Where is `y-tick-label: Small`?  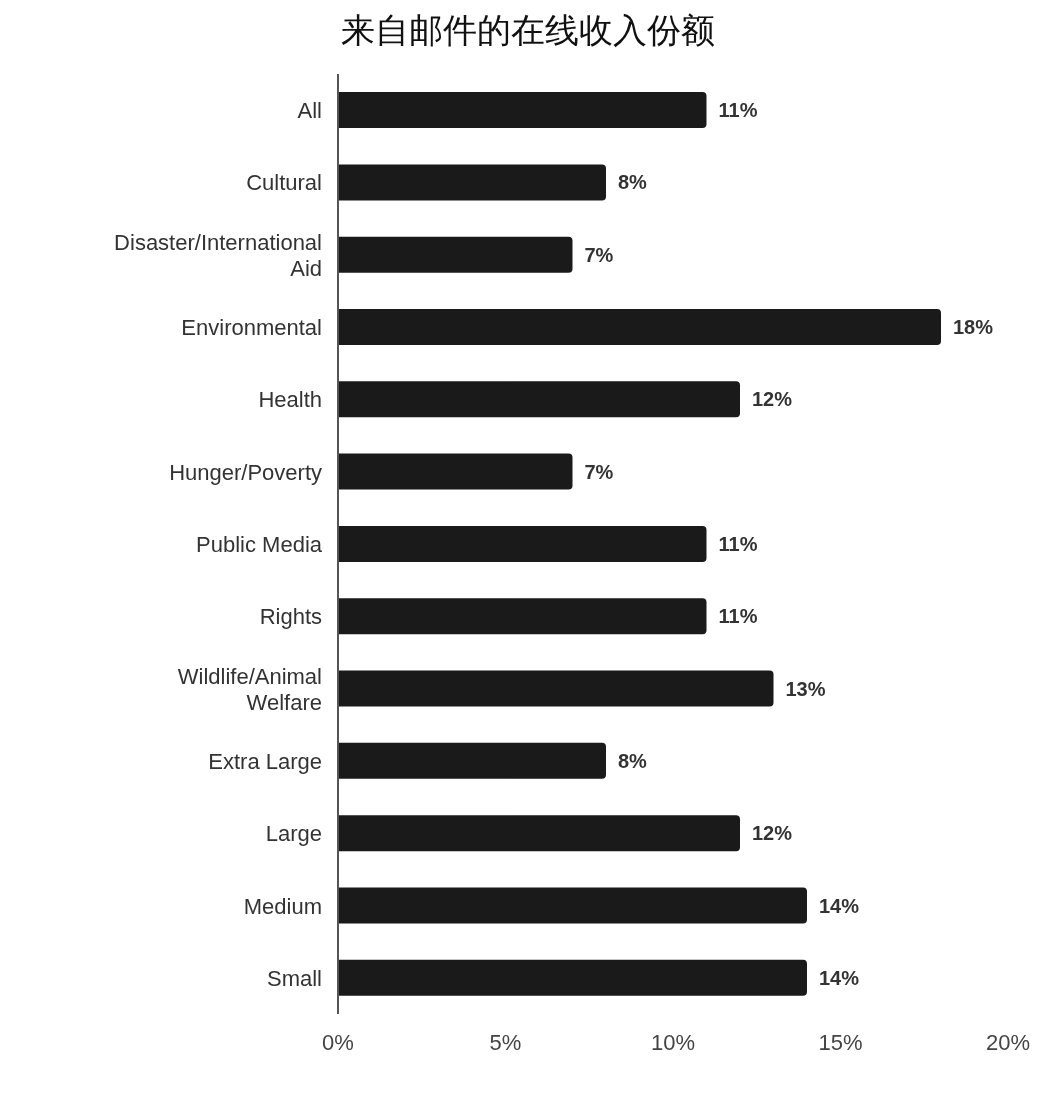
y-tick-label: Small is located at coordinates (294, 978).